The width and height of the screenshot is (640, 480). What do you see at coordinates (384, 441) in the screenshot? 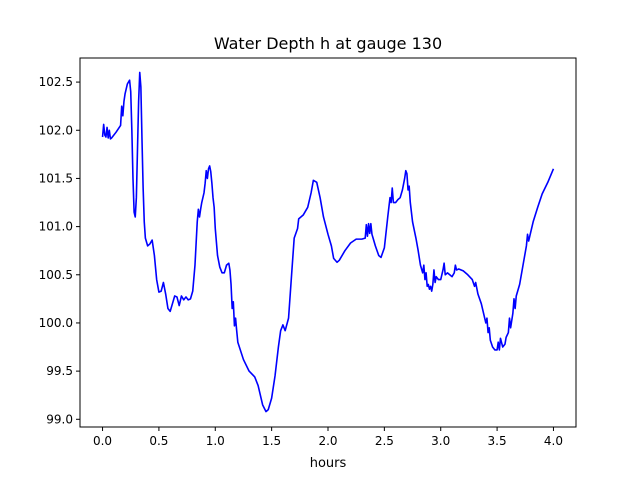
I see `x-tick-label: 2.5` at bounding box center [384, 441].